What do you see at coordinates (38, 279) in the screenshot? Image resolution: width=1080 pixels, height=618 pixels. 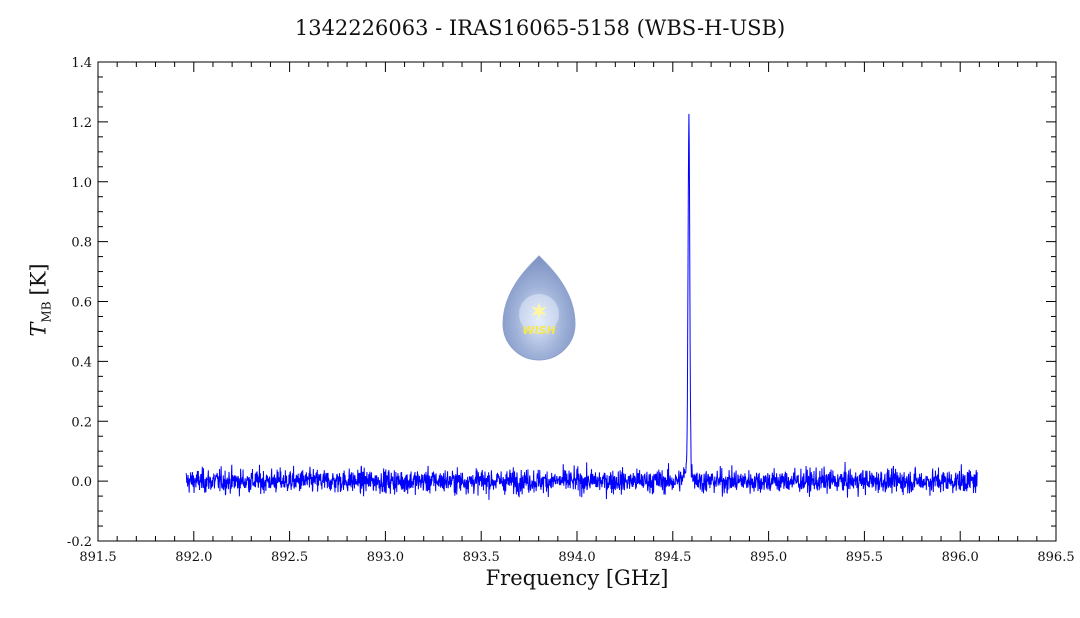 I see `y-axis-unit: [K]` at bounding box center [38, 279].